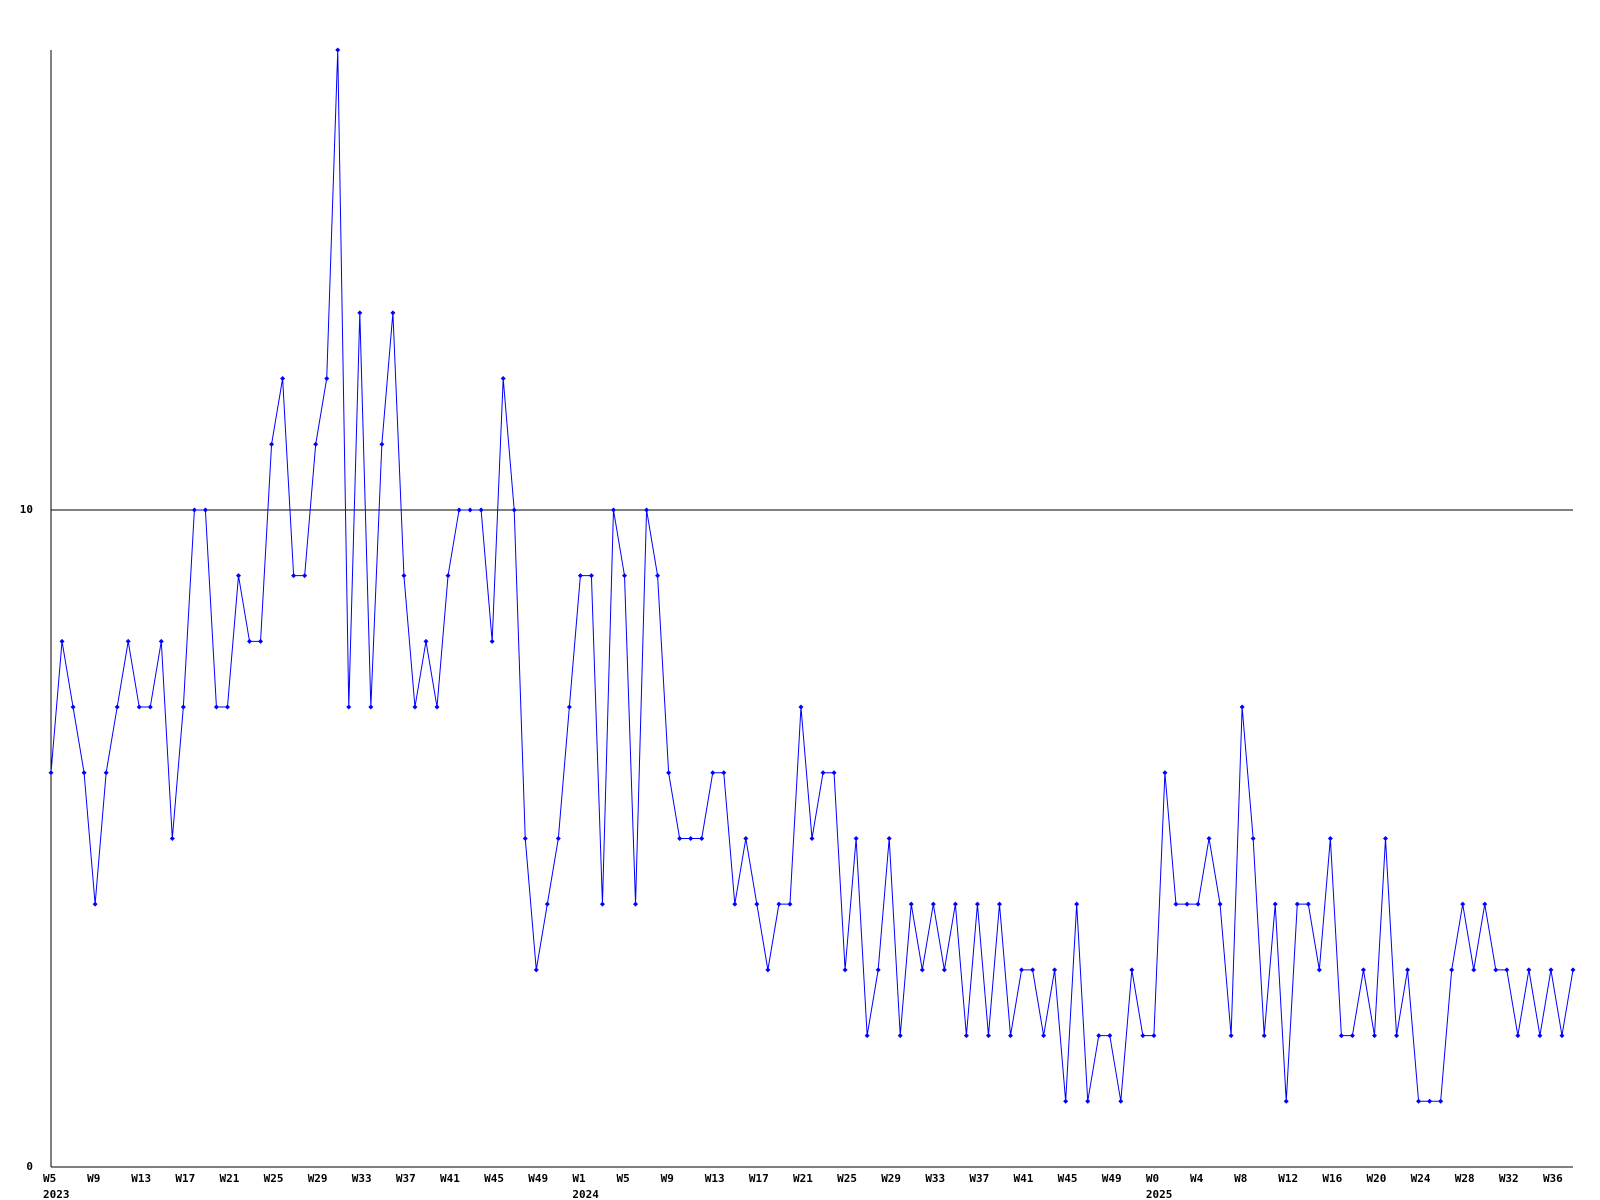 This screenshot has width=1600, height=1200. What do you see at coordinates (623, 1178) in the screenshot?
I see `x-tick-label: W5` at bounding box center [623, 1178].